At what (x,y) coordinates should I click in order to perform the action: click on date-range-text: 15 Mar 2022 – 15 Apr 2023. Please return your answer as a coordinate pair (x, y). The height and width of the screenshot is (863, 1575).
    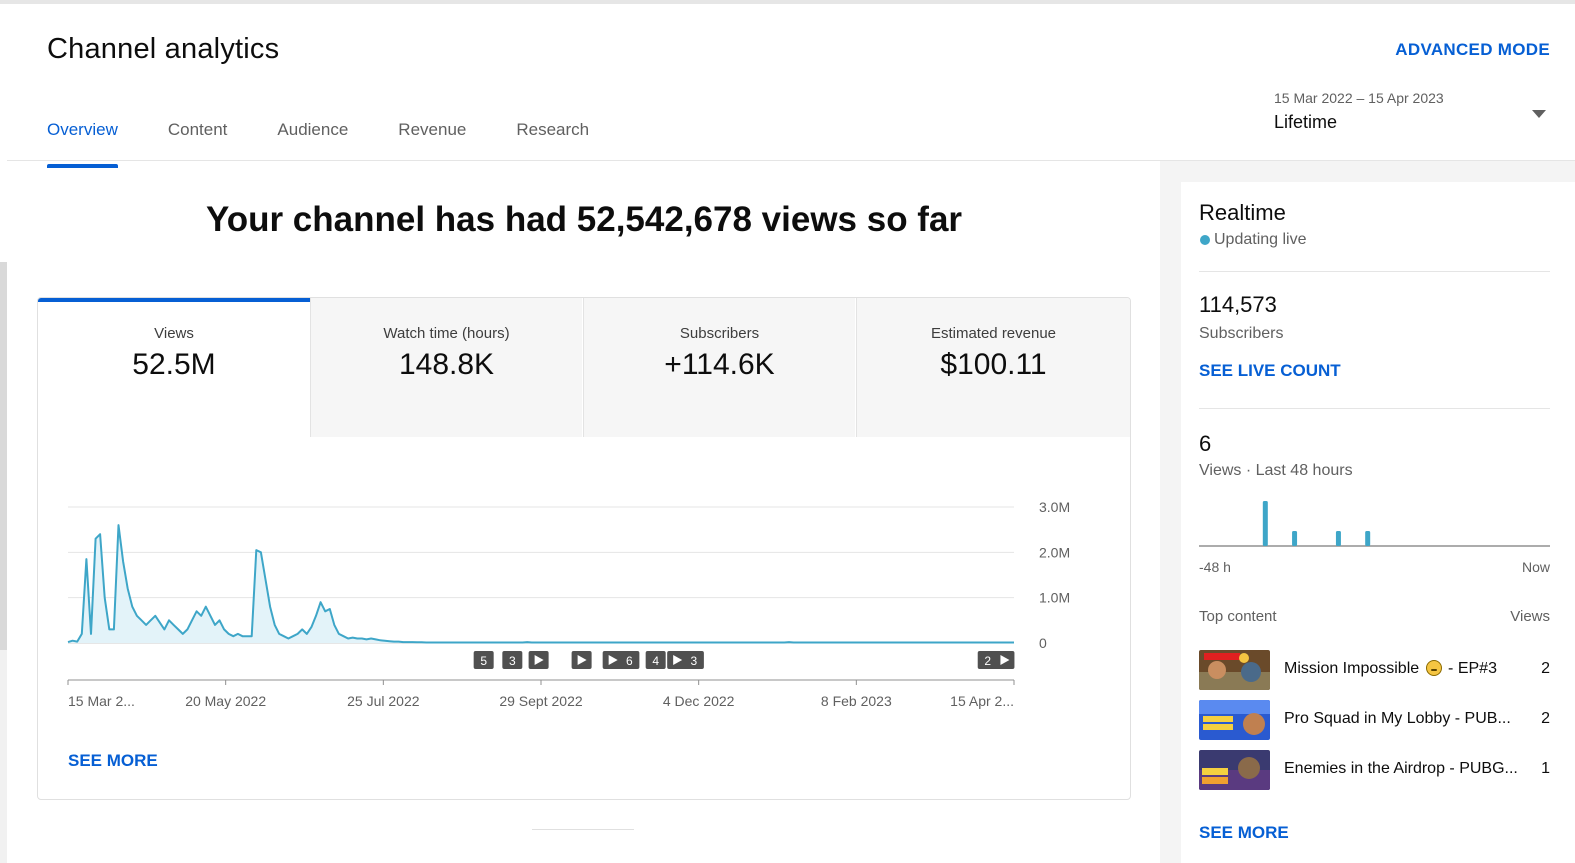
    Looking at the image, I should click on (1359, 98).